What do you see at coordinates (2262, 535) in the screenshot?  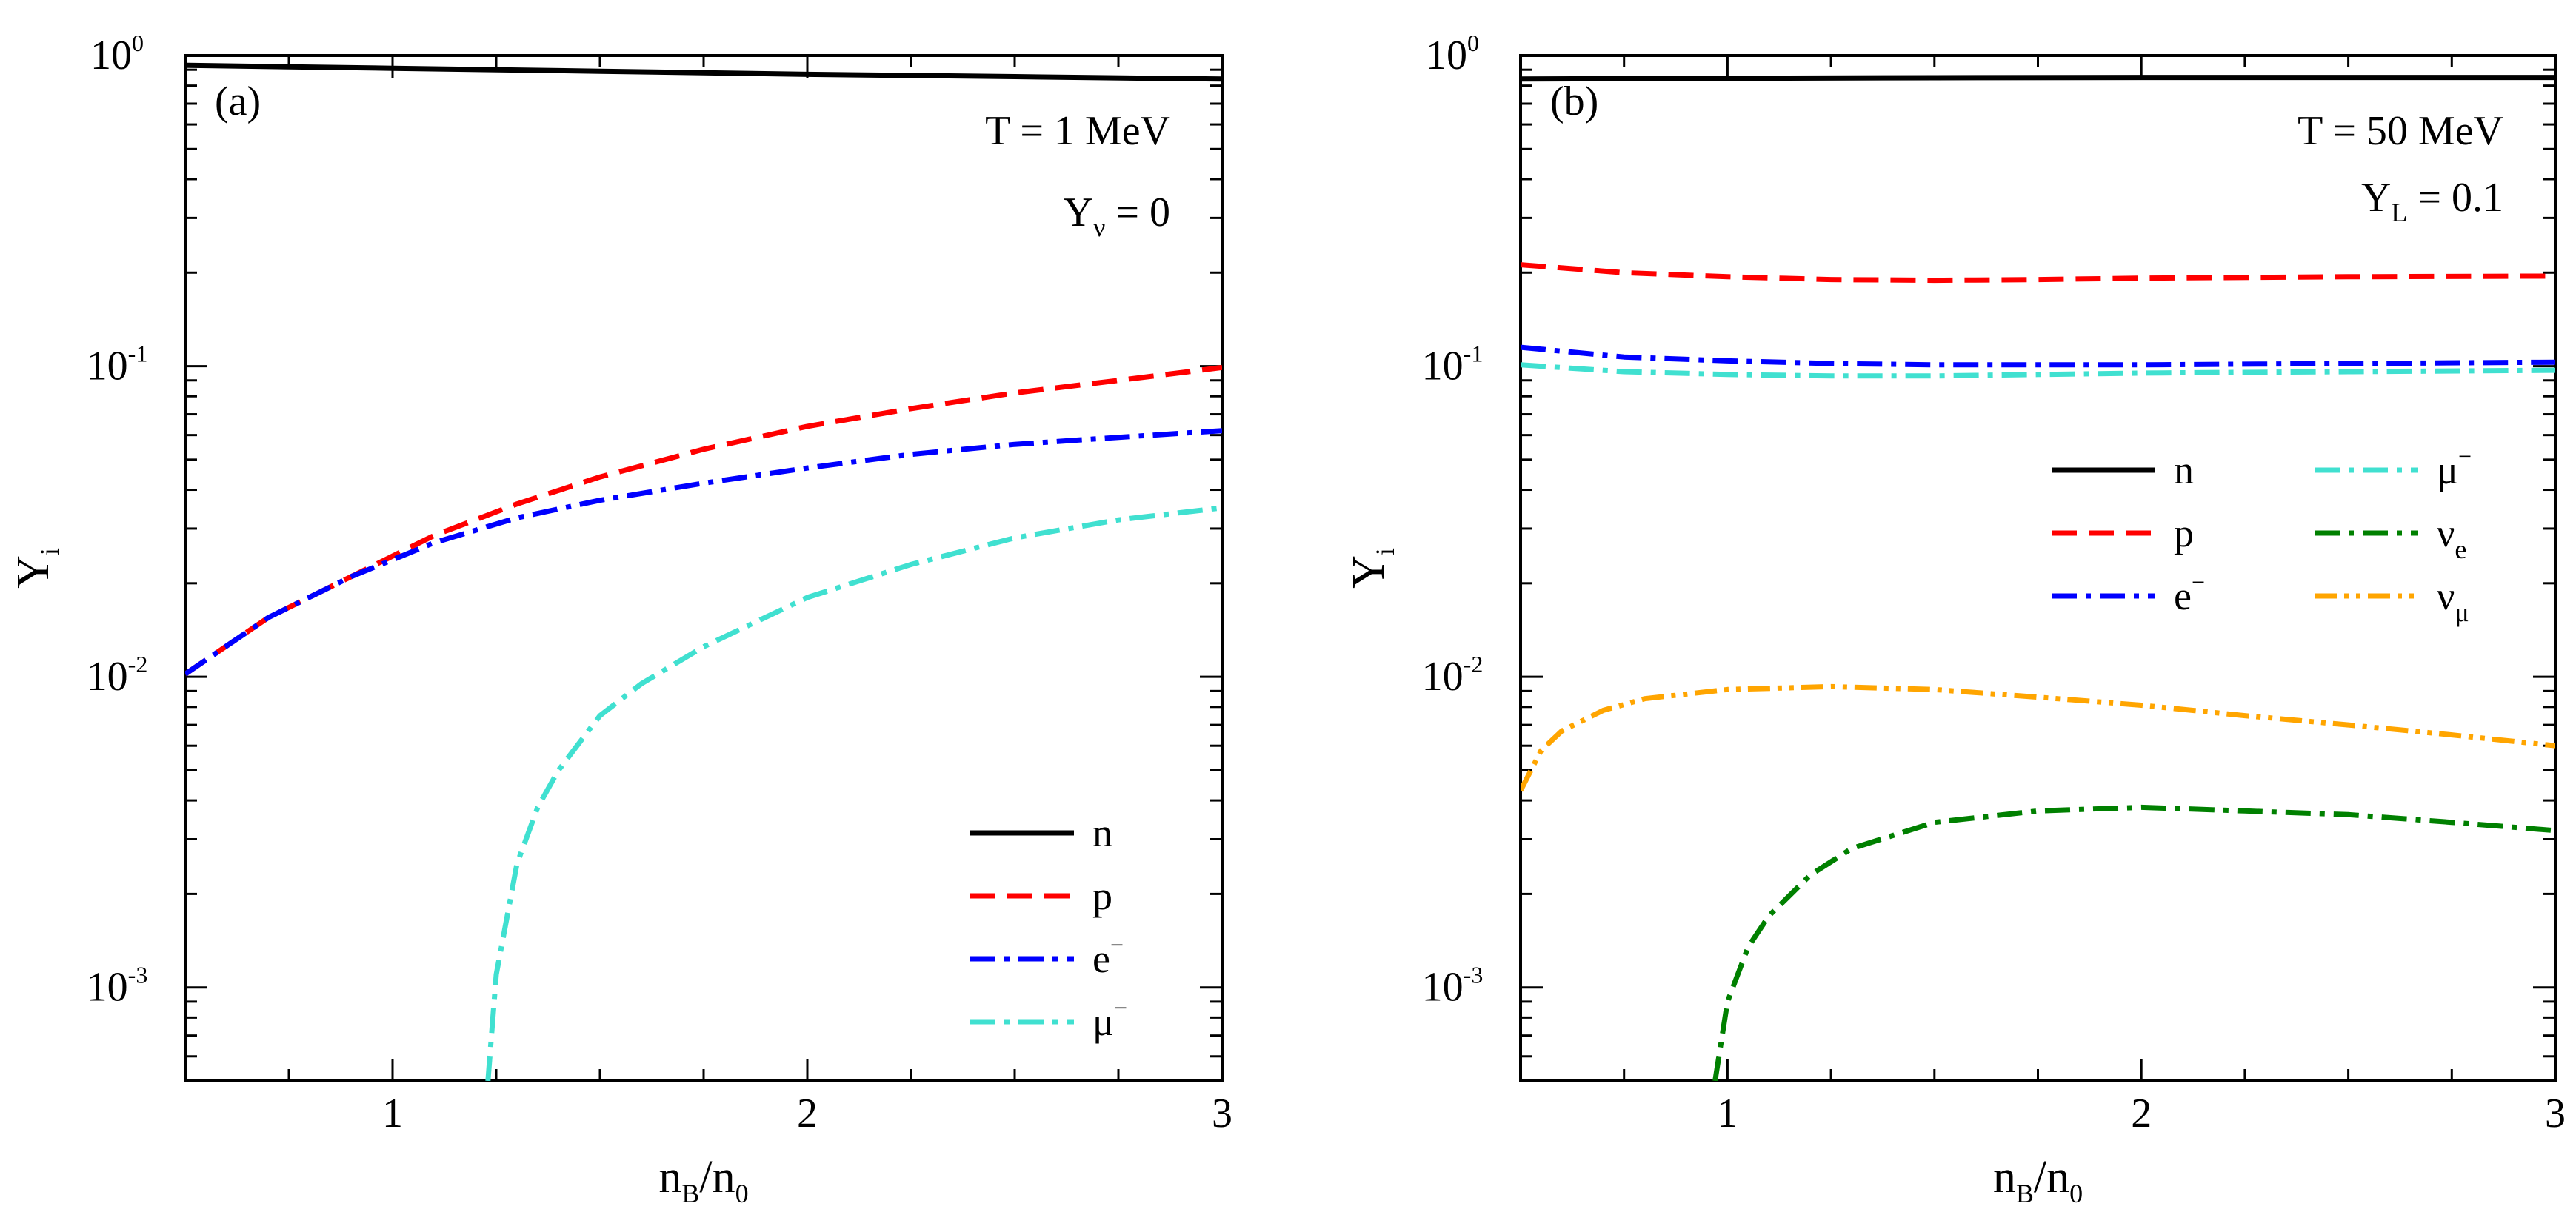 I see `legend: np e− μ− νe νμ` at bounding box center [2262, 535].